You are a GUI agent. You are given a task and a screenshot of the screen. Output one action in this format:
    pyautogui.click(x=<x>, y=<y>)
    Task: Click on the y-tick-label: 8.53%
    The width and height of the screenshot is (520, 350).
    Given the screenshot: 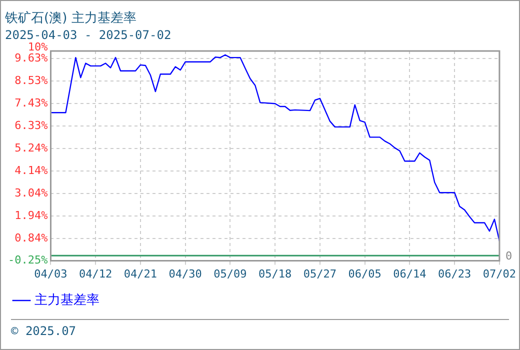 What is the action you would take?
    pyautogui.click(x=31, y=80)
    